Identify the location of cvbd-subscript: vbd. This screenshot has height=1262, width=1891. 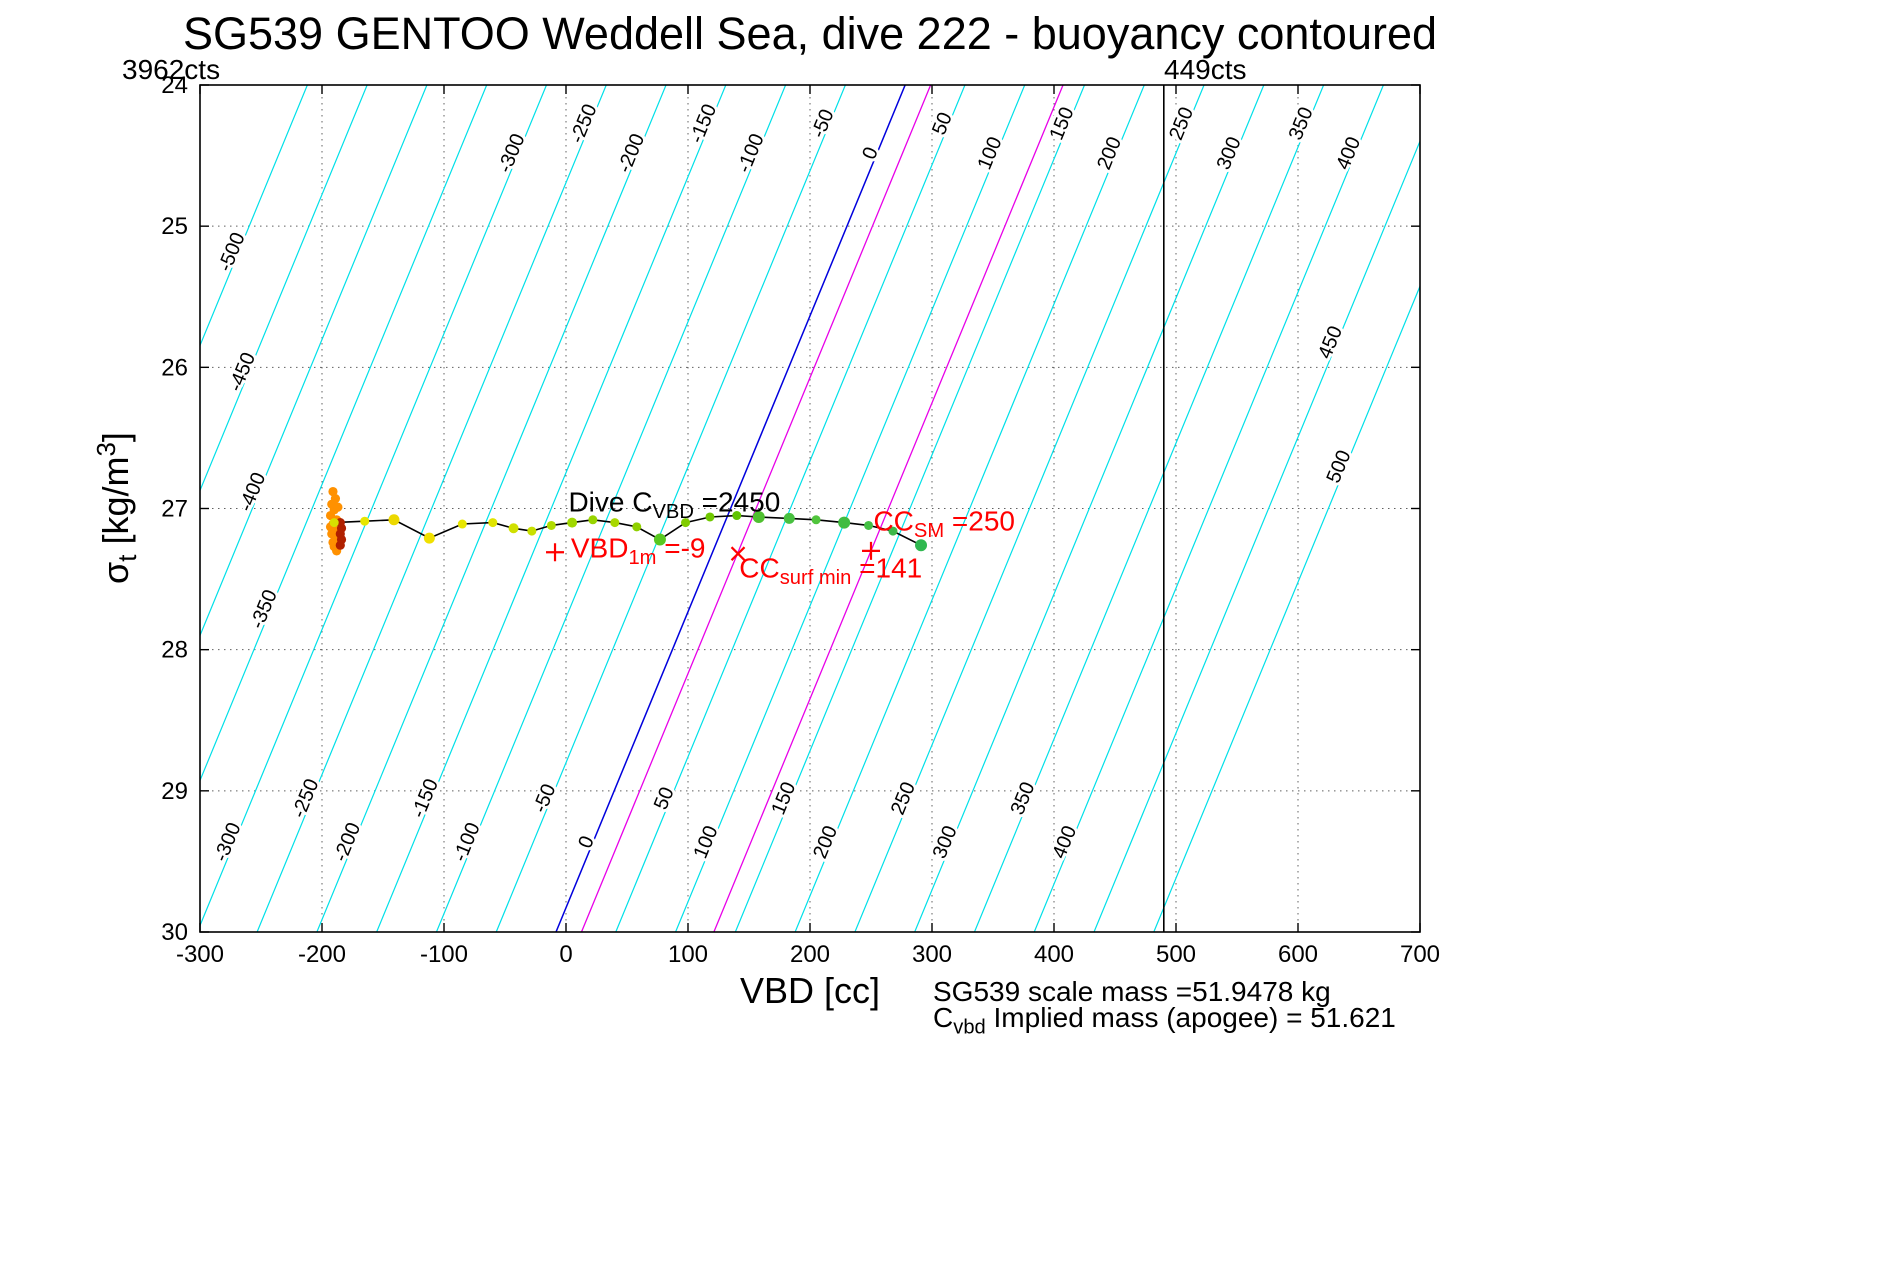
(969, 1027).